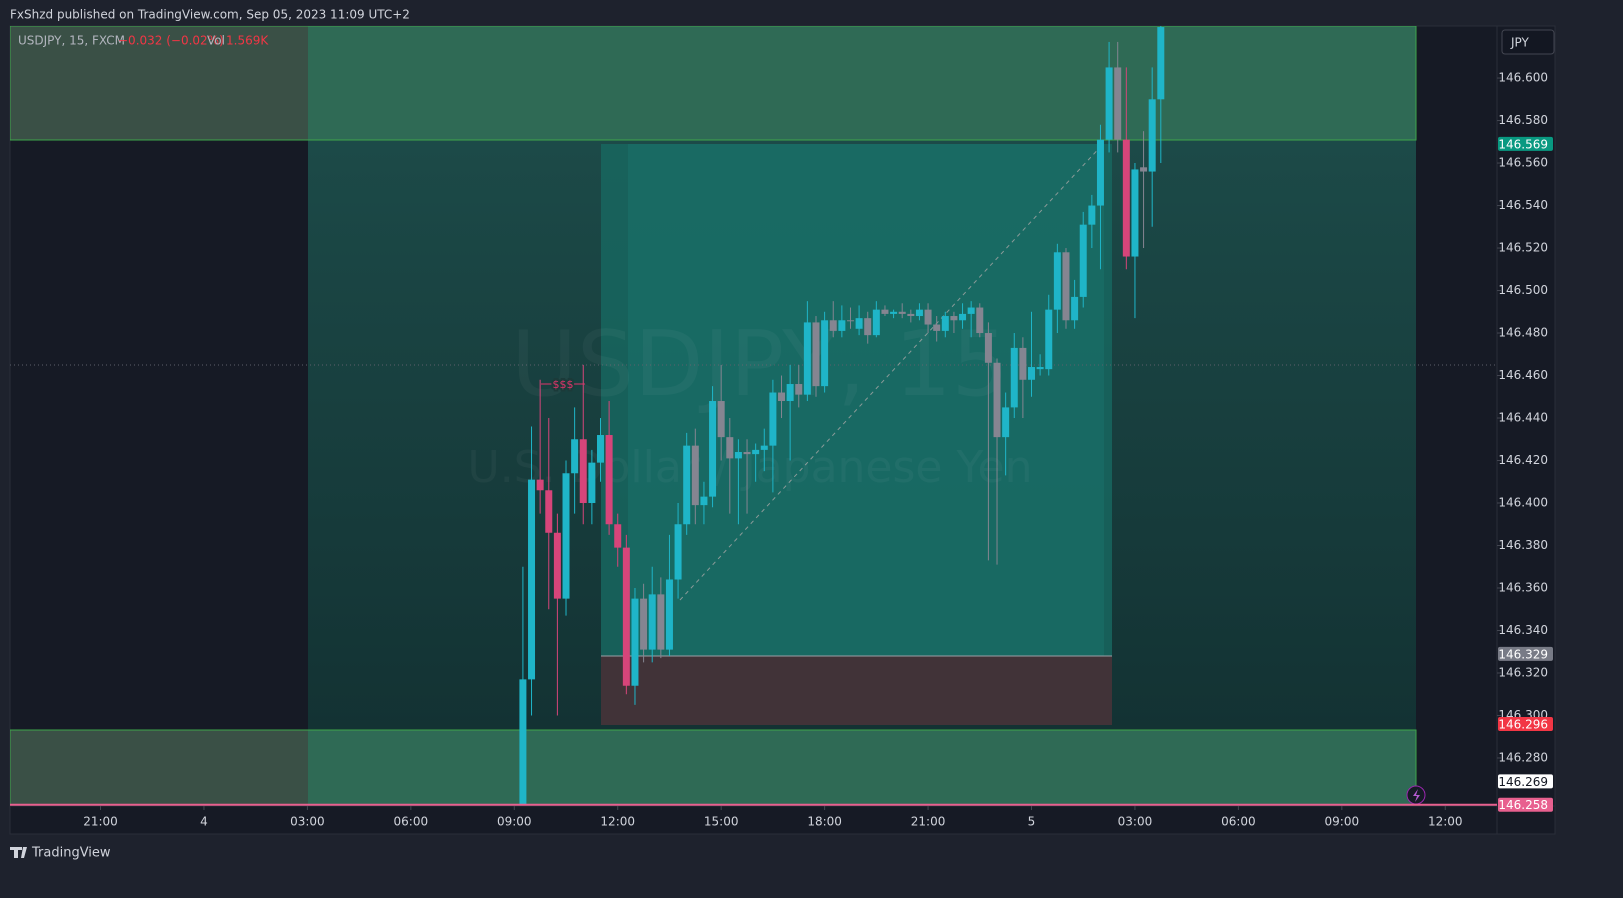 Image resolution: width=1623 pixels, height=898 pixels. Describe the element at coordinates (216, 41) in the screenshot. I see `legend-vol-label: Vol` at that location.